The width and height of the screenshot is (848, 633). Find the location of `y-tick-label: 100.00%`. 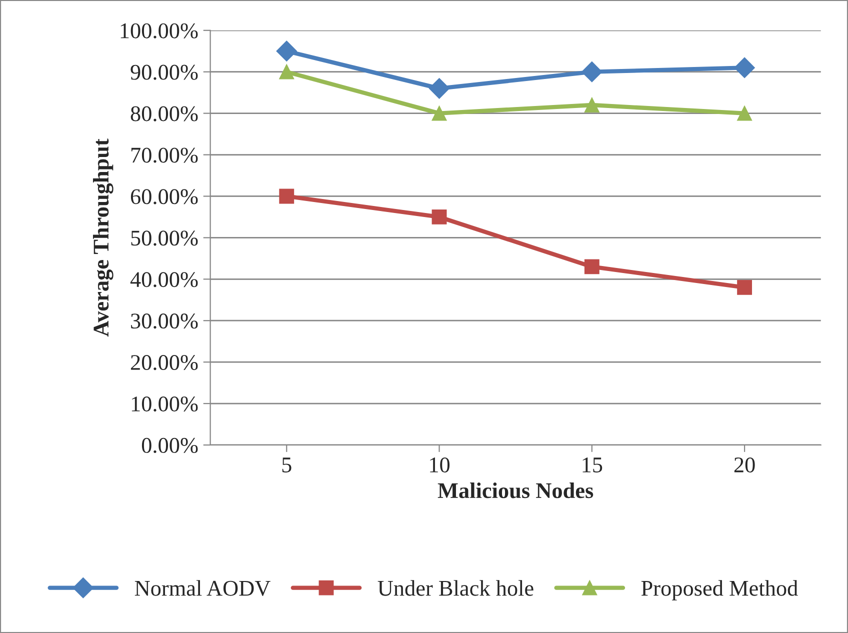

y-tick-label: 100.00% is located at coordinates (159, 30).